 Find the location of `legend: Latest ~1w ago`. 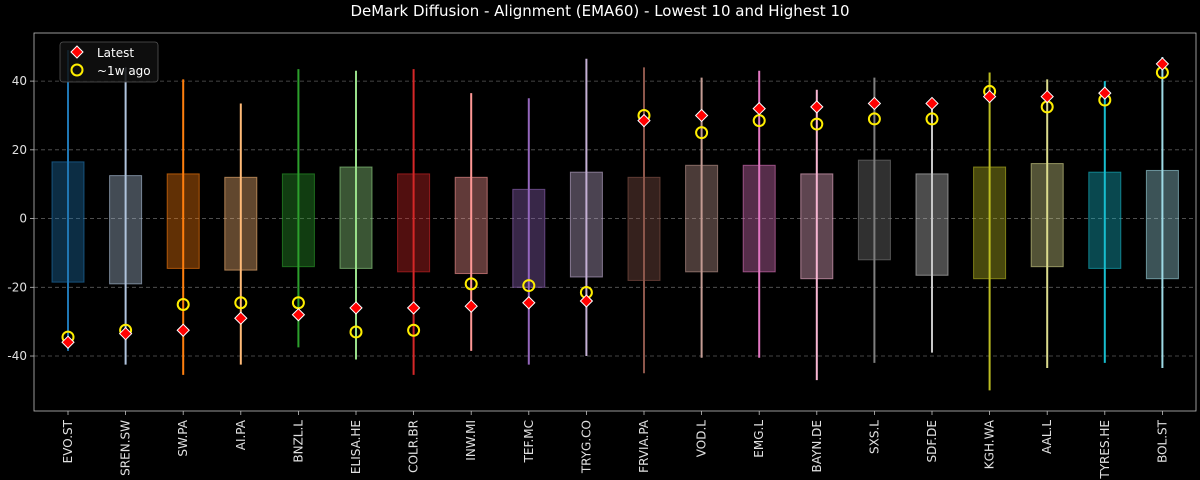

legend: Latest ~1w ago is located at coordinates (109, 62).